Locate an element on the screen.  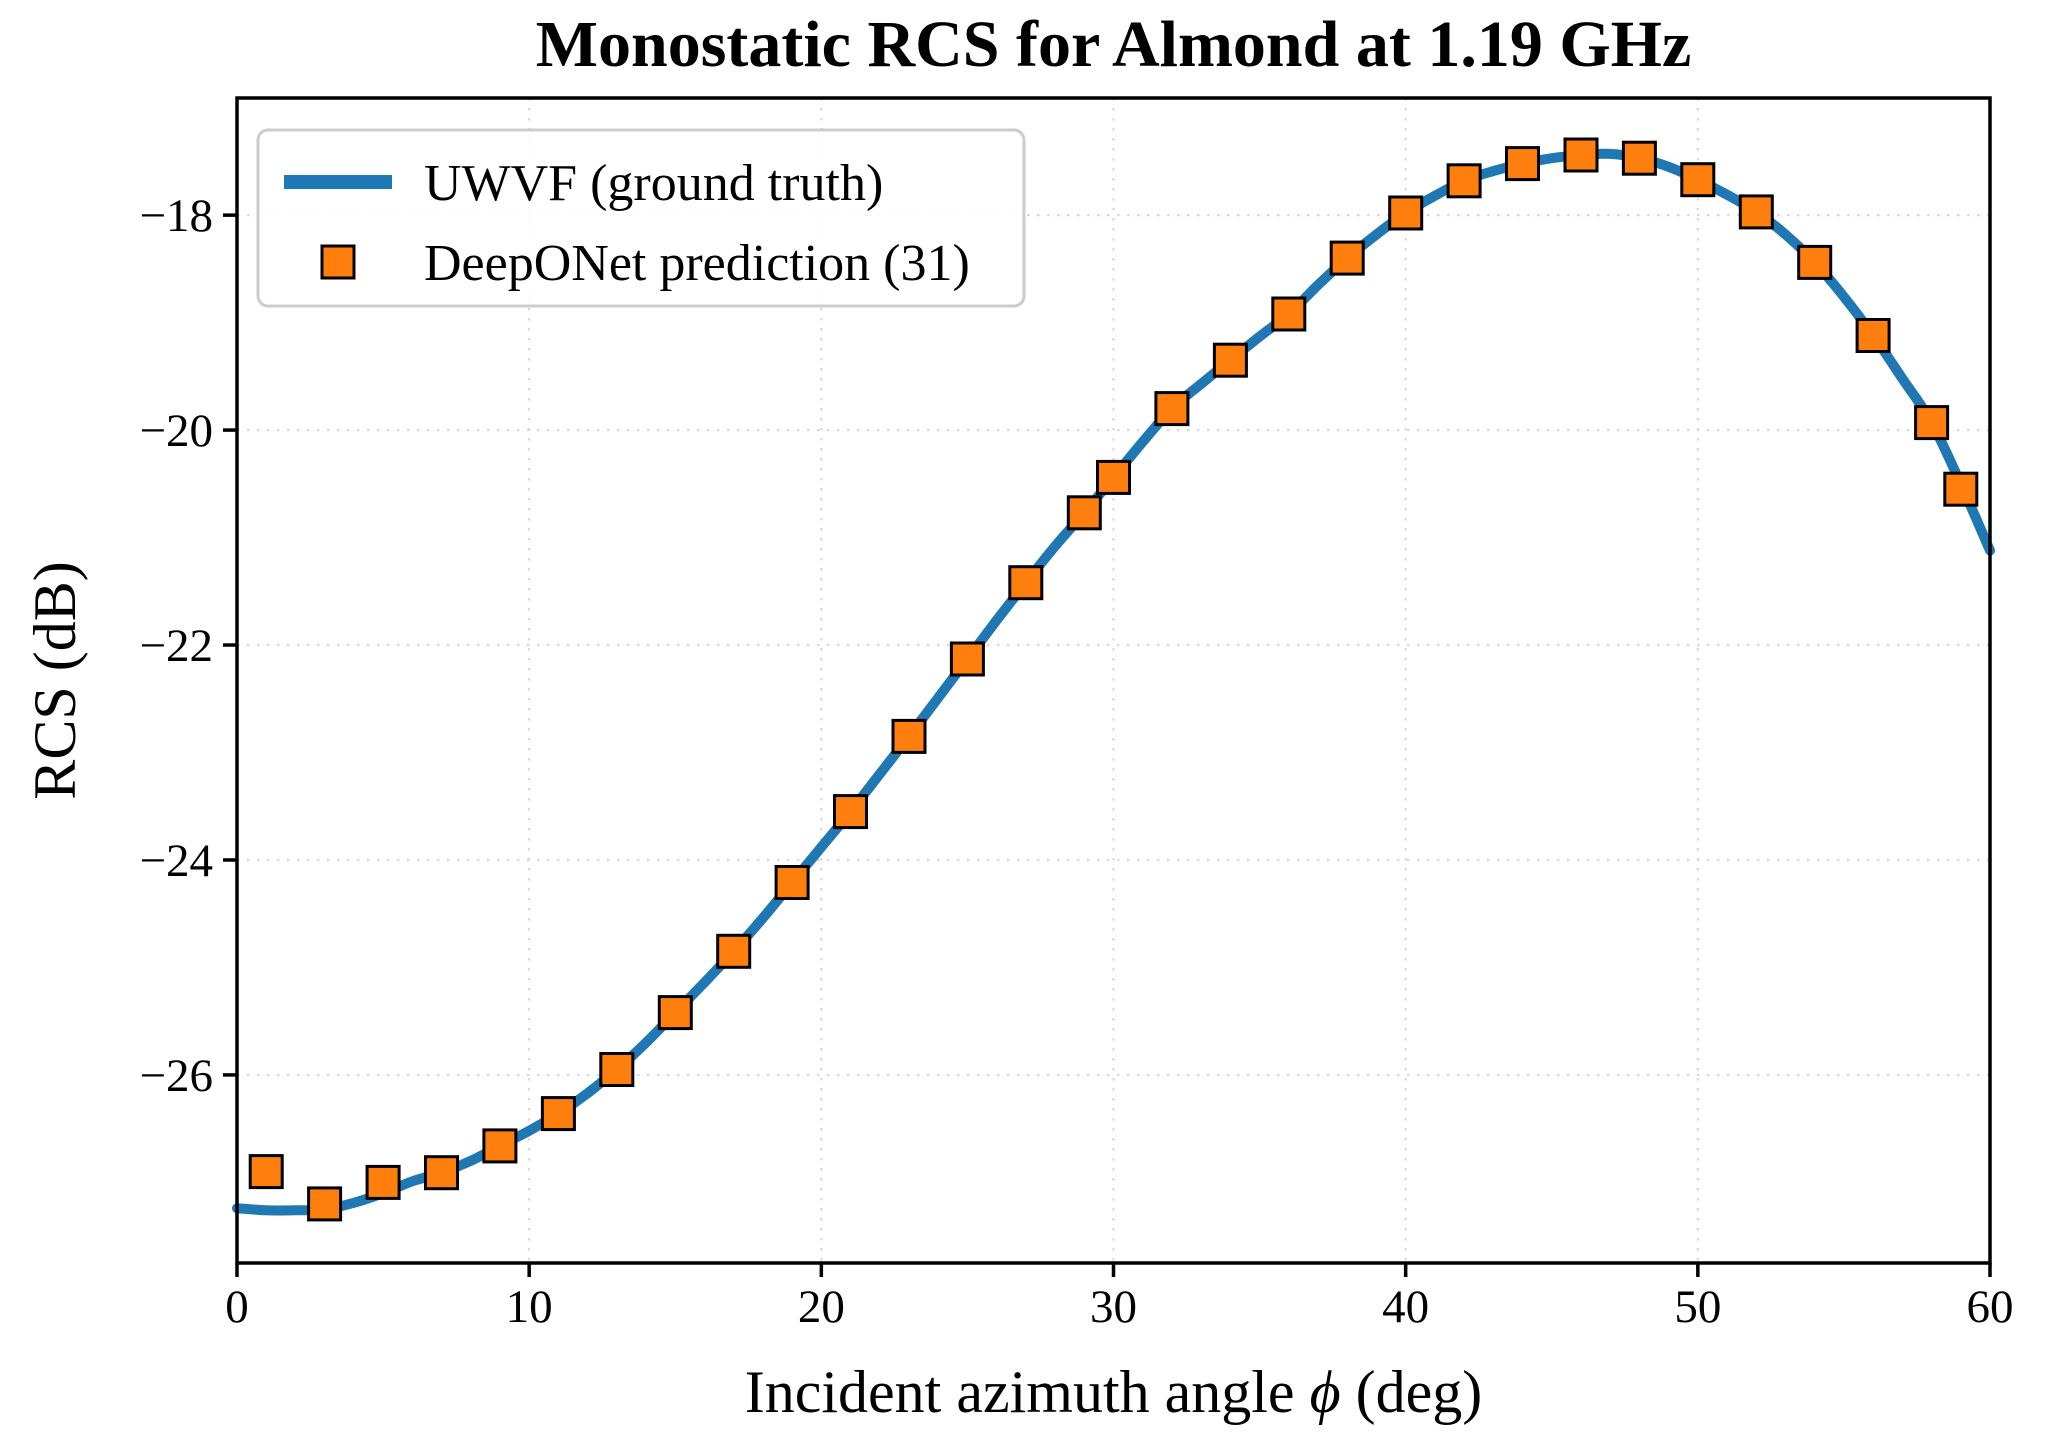
legend-square-swatch is located at coordinates (338, 262).